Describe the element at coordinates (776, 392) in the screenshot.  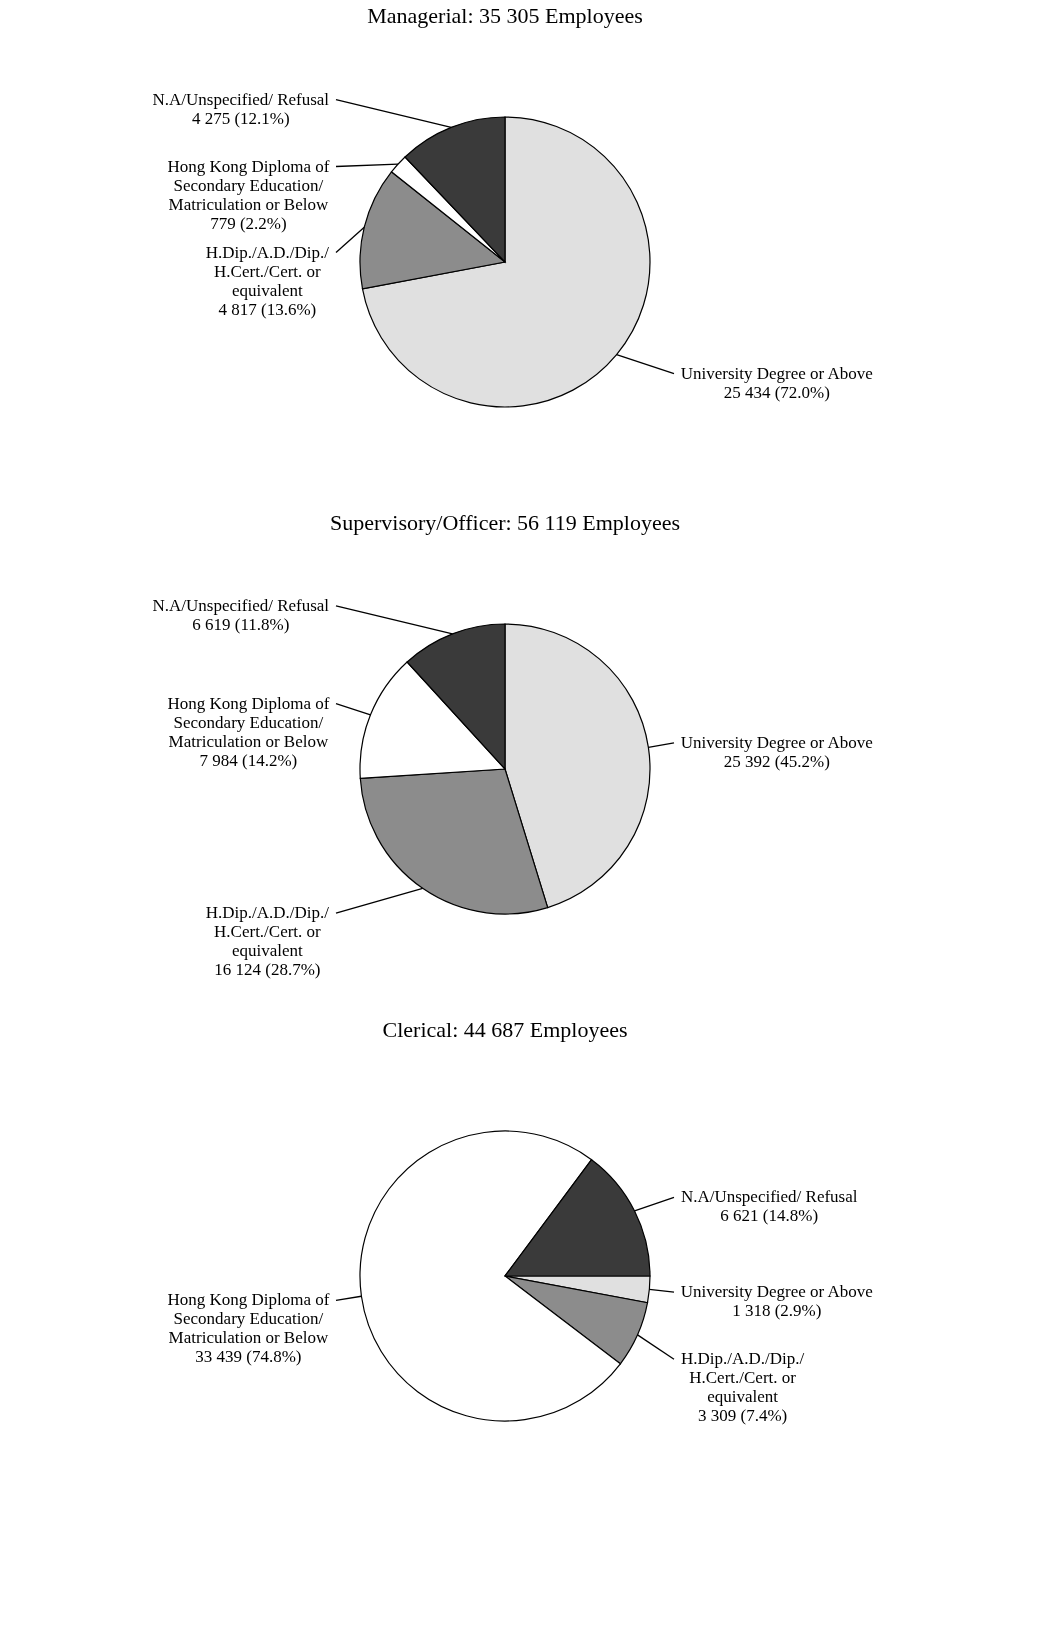
I see `data-label: 25 434 (72.0%)` at that location.